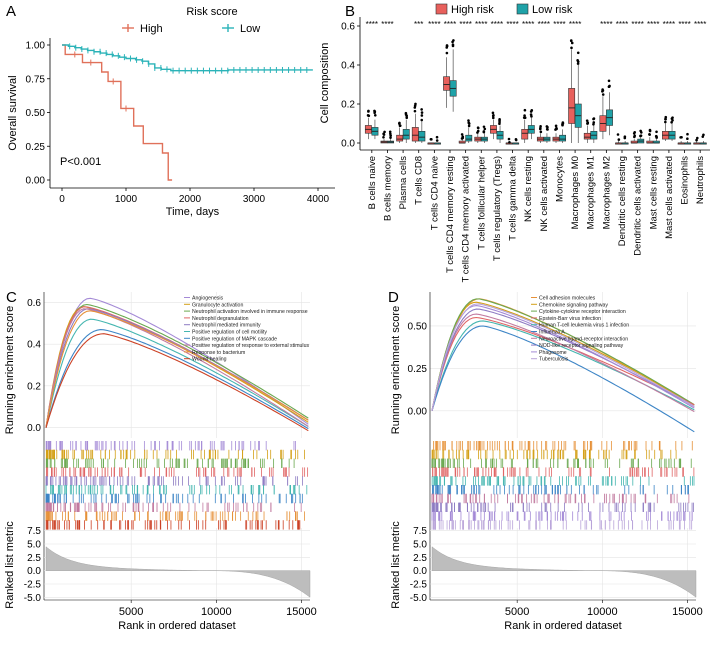 This screenshot has width=712, height=664. I want to click on a-y-tick-label: 0.25, so click(36, 147).